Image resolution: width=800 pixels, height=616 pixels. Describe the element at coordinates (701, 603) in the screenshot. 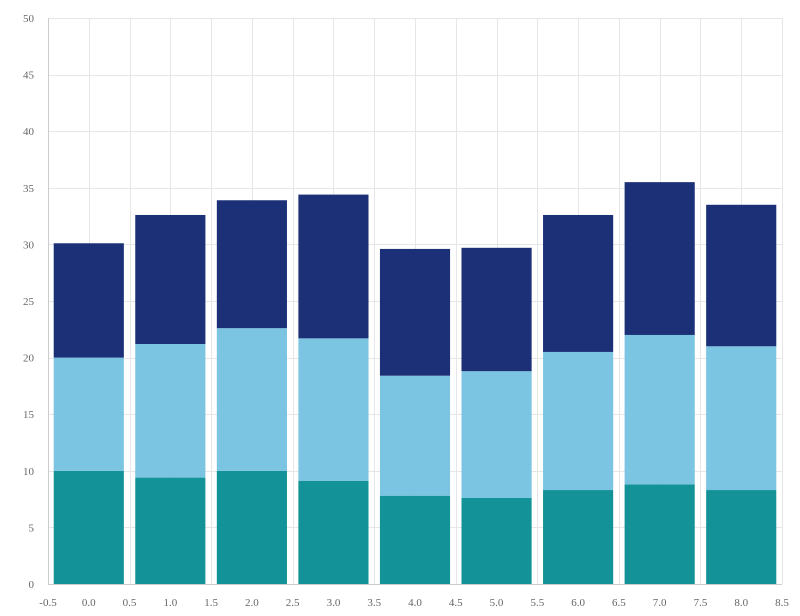

I see `x-tick-label: 7.5` at that location.